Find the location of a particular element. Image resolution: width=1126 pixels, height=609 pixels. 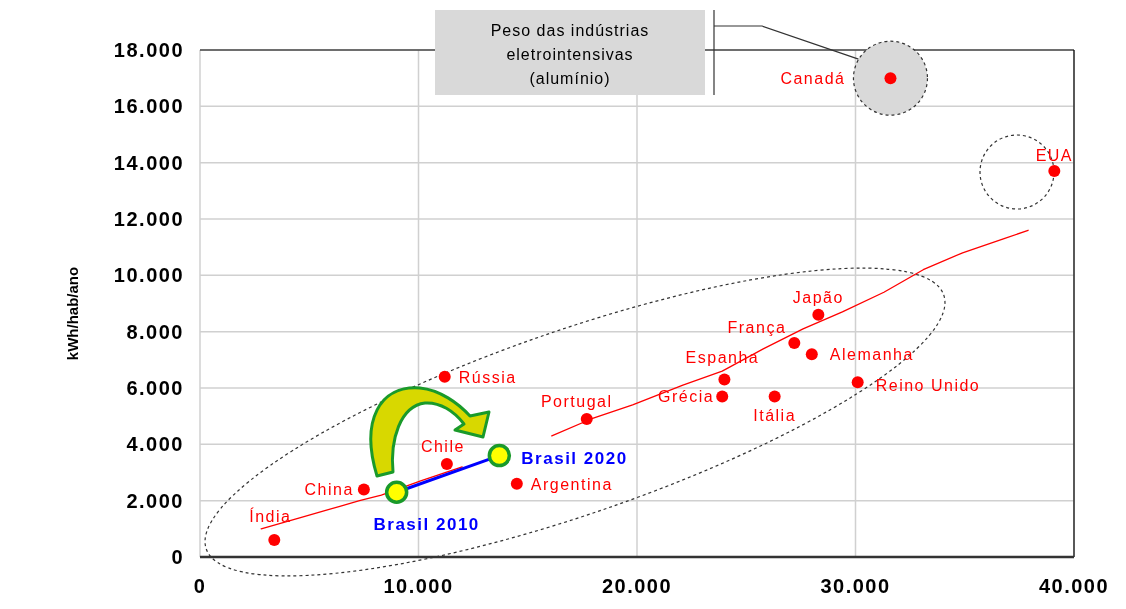

annotation: Reino Unido is located at coordinates (928, 386).